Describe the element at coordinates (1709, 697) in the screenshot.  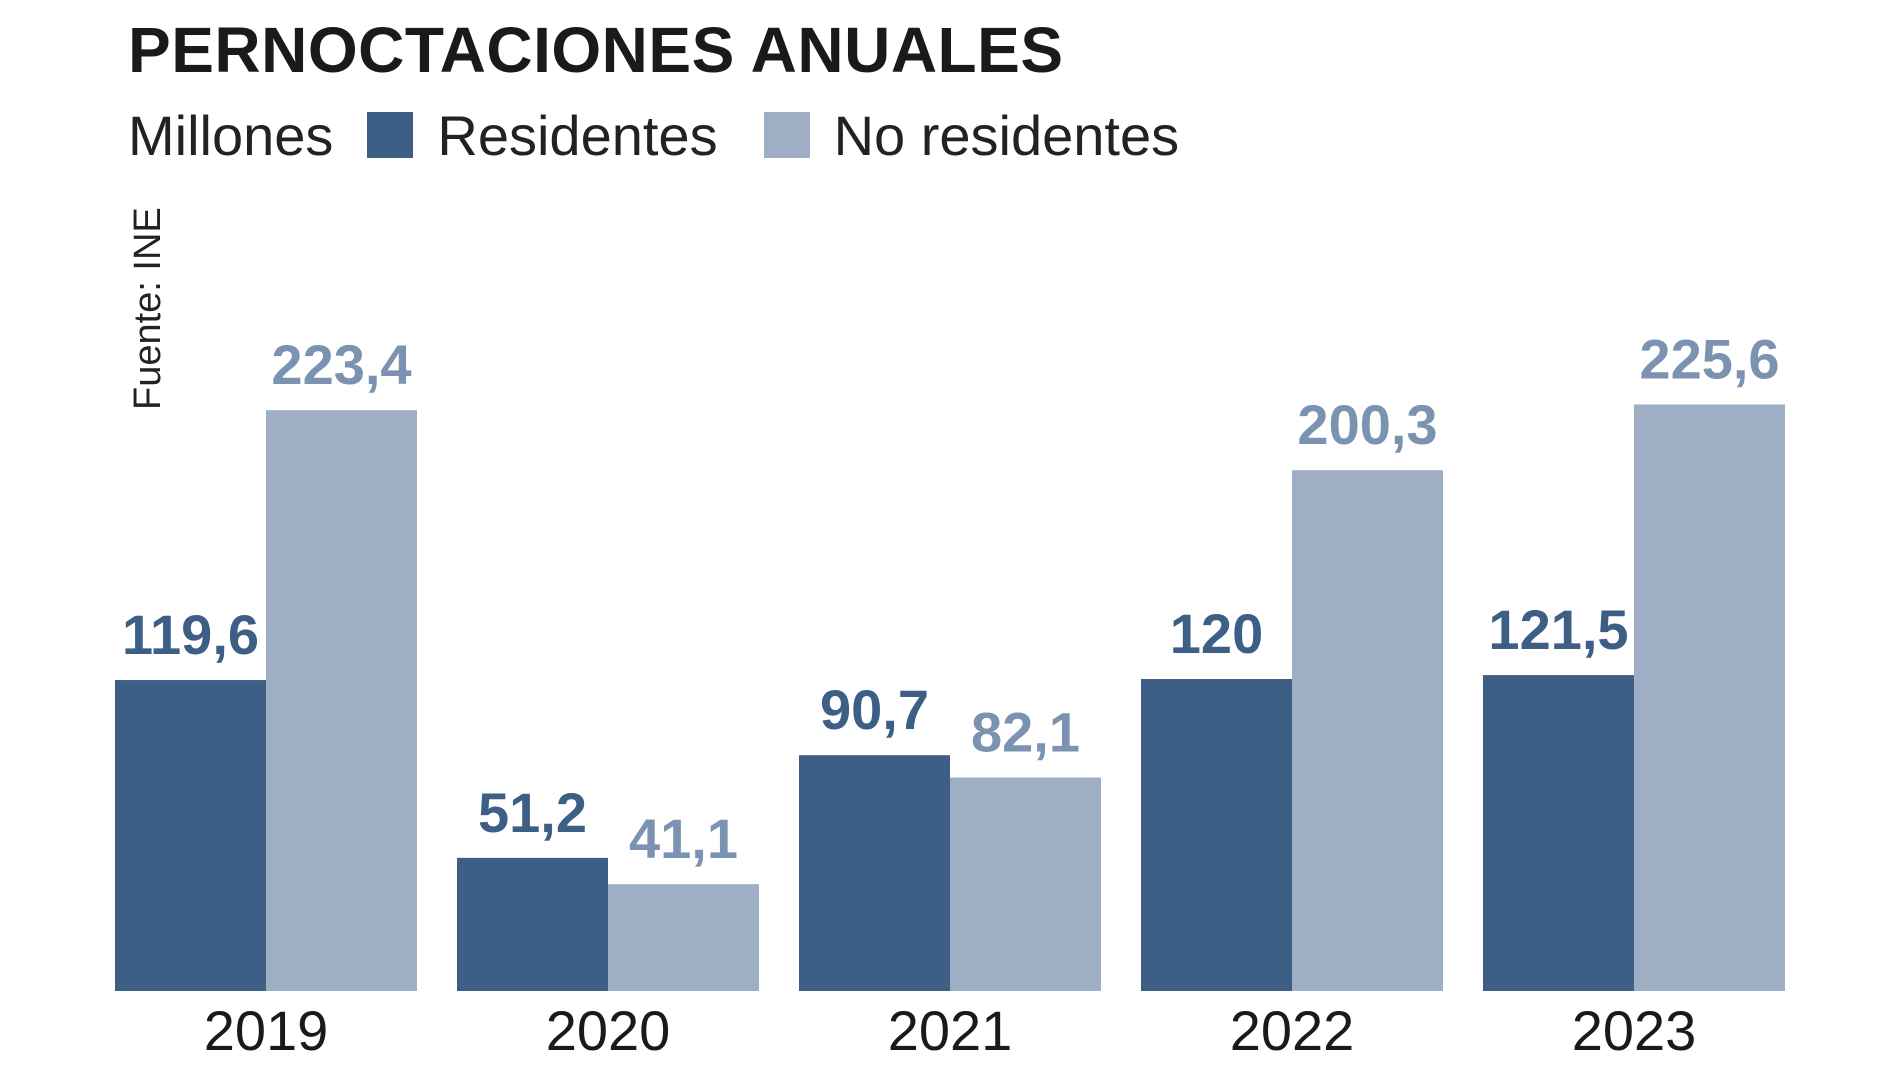
I see `bar-no-residentes-2023` at that location.